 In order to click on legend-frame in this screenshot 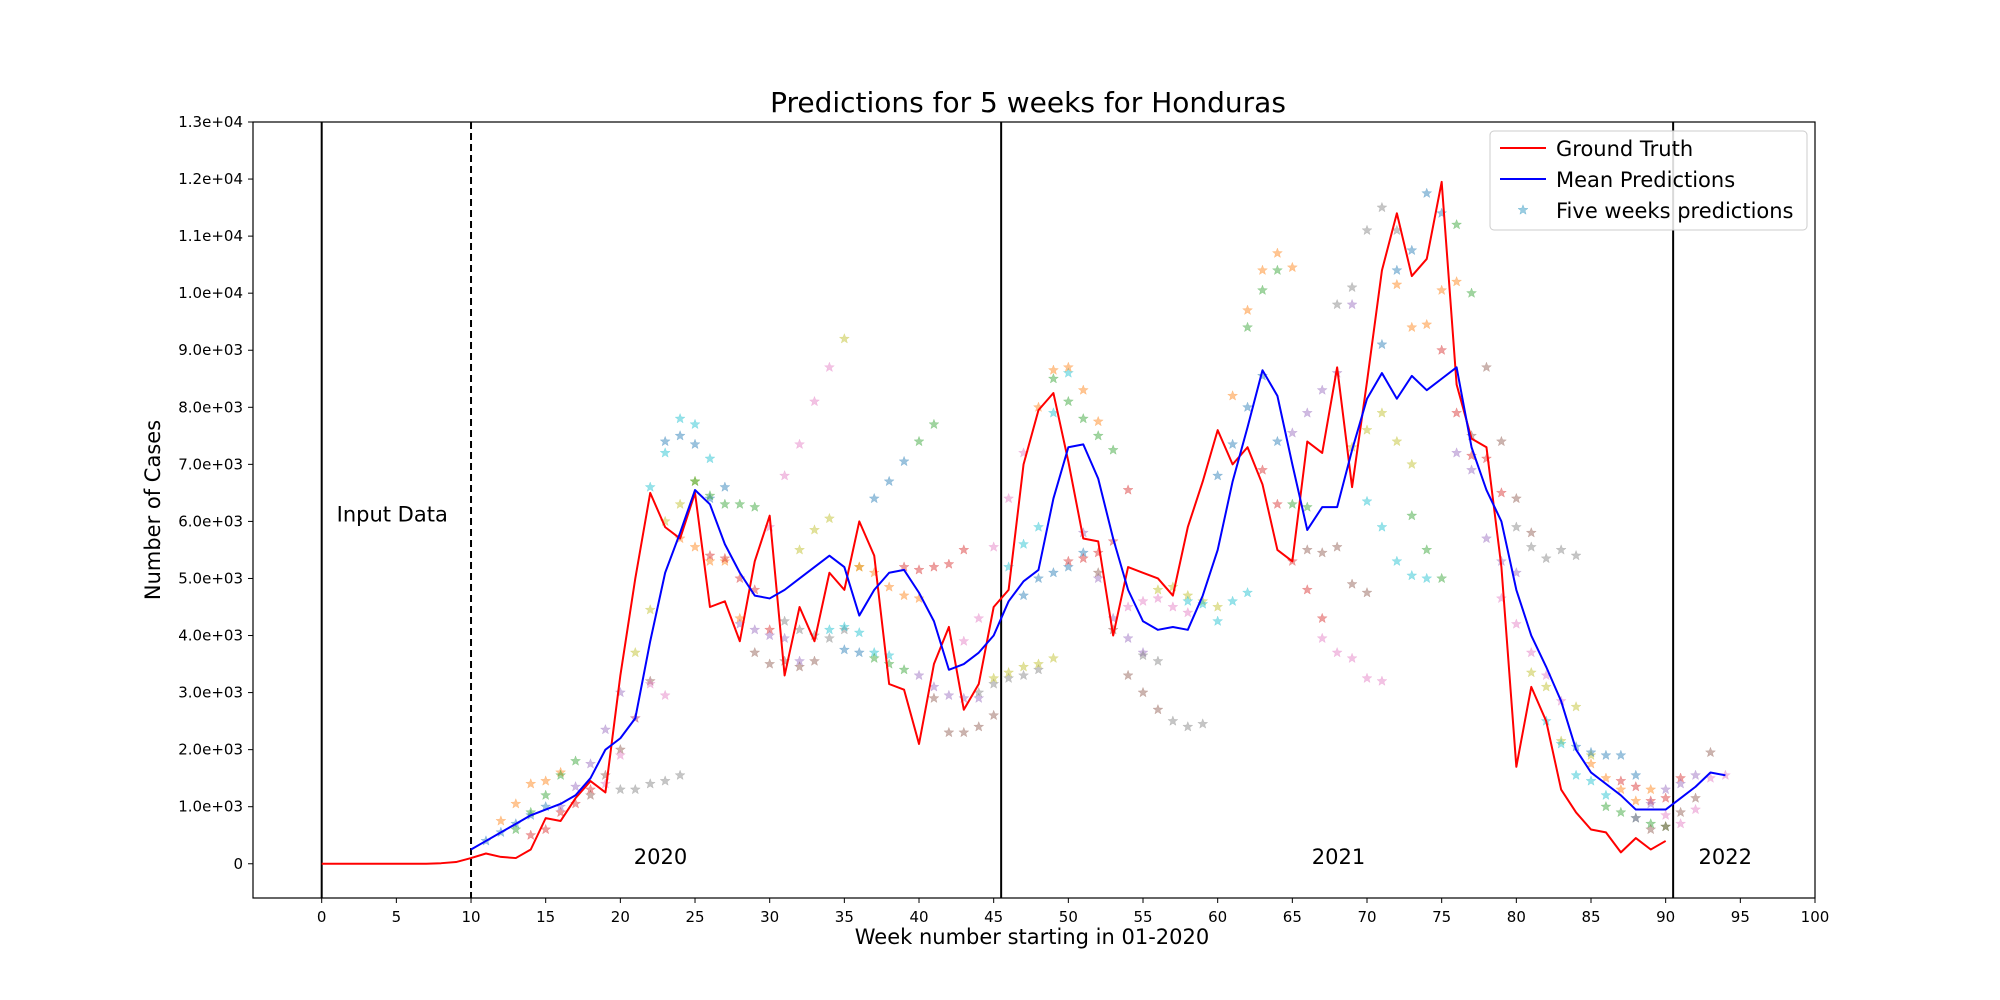, I will do `click(1648, 180)`.